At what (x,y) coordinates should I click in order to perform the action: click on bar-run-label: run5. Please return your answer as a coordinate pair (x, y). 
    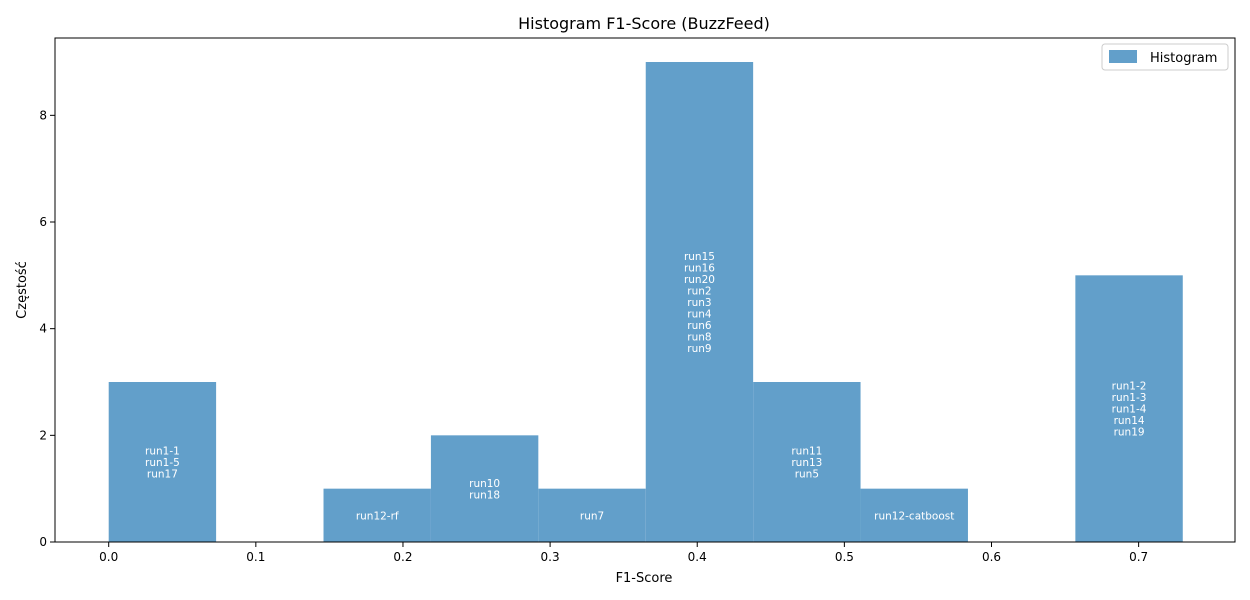
    Looking at the image, I should click on (807, 475).